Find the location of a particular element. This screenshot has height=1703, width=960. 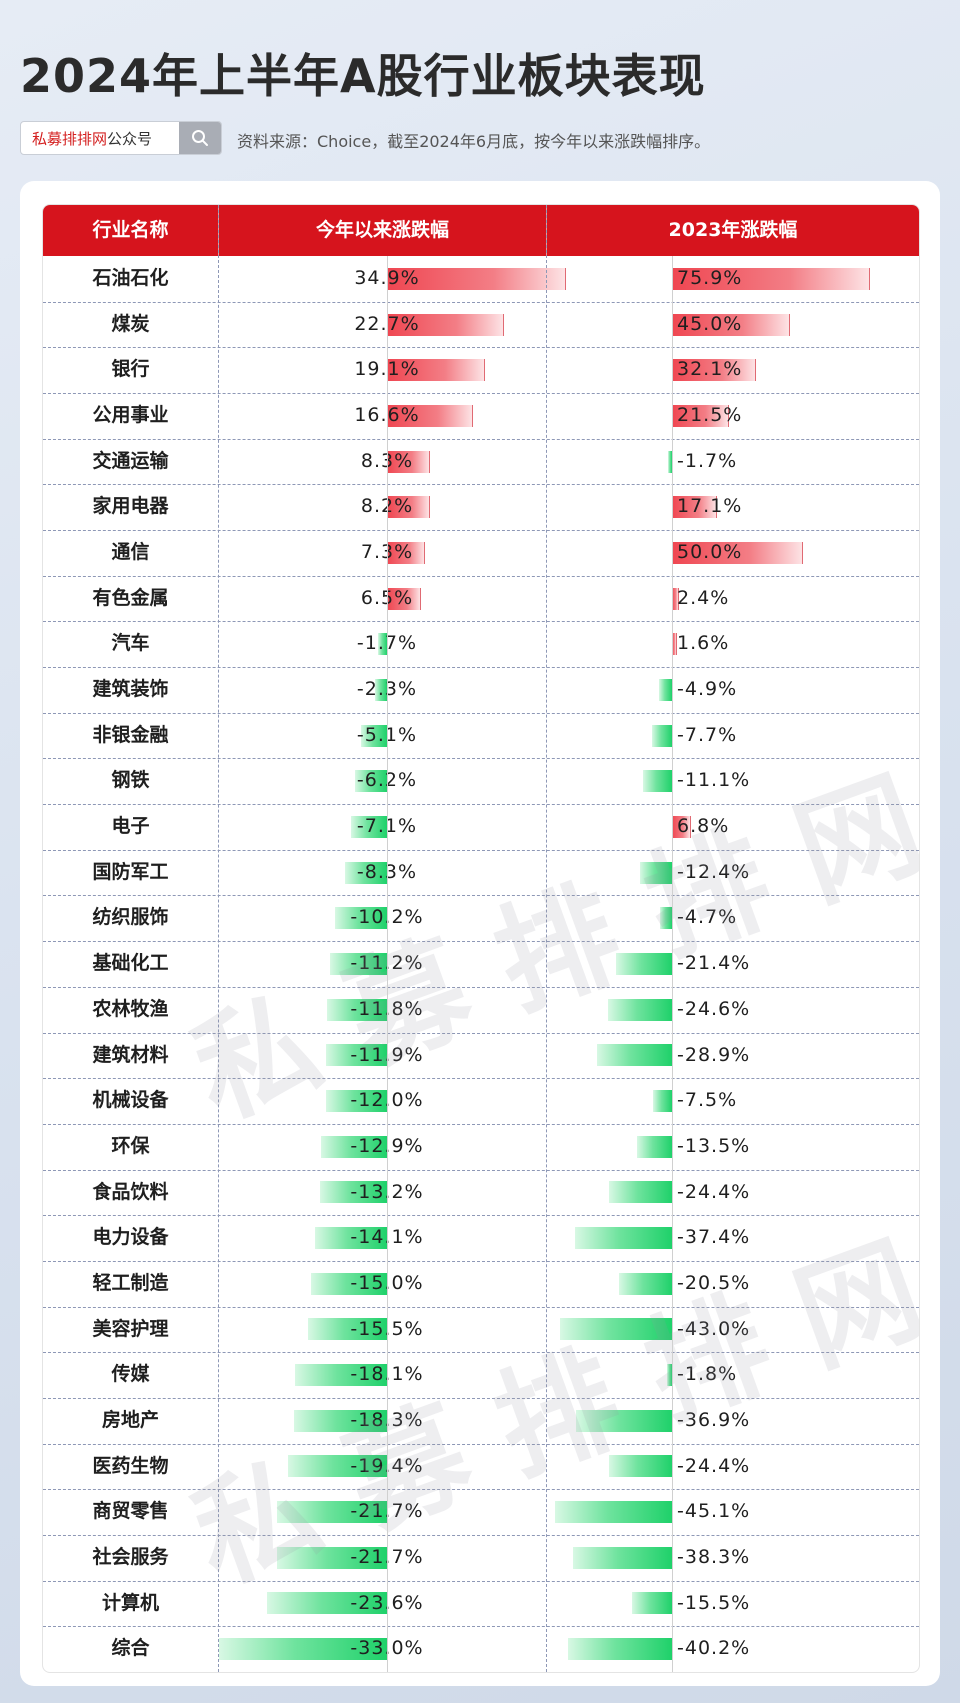

table-row: 建筑装饰 -2.3% -4.9% is located at coordinates (481, 690).